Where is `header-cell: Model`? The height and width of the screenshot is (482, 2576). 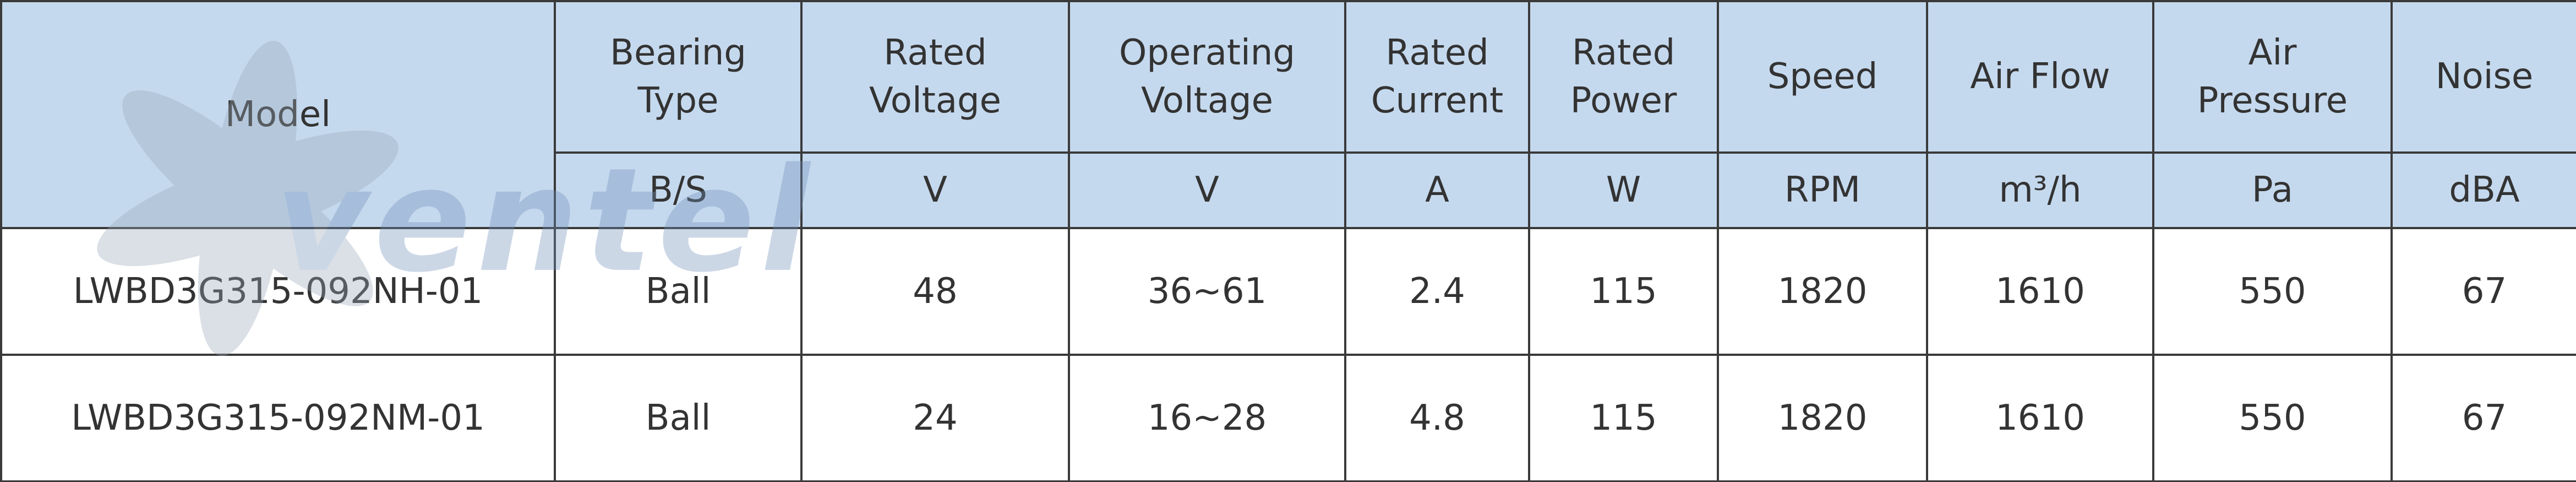 header-cell: Model is located at coordinates (278, 114).